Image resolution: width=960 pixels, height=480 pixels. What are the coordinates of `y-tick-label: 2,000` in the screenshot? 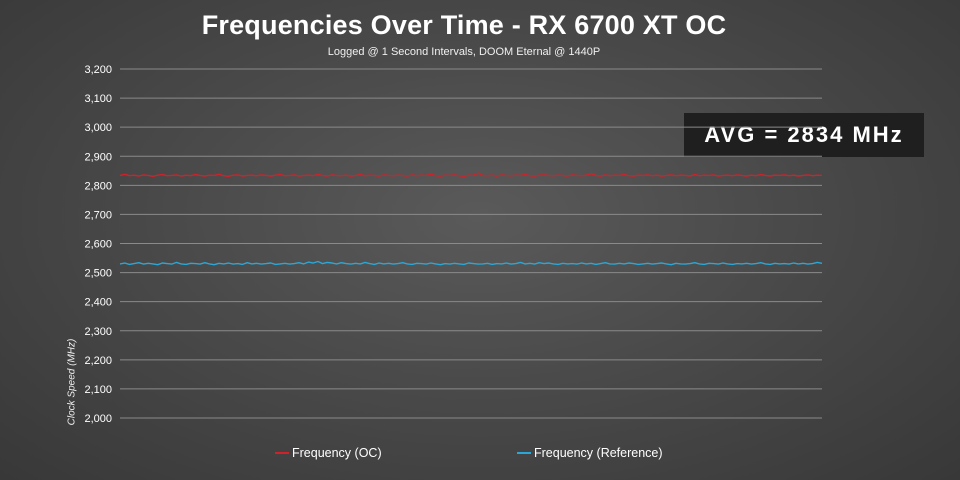 It's located at (98, 419).